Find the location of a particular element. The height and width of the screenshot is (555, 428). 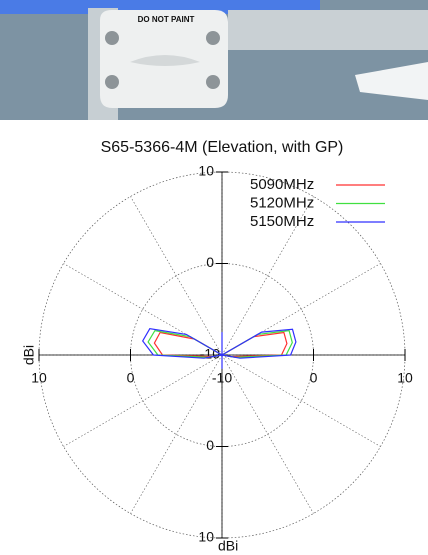

series-line is located at coordinates (219, 348).